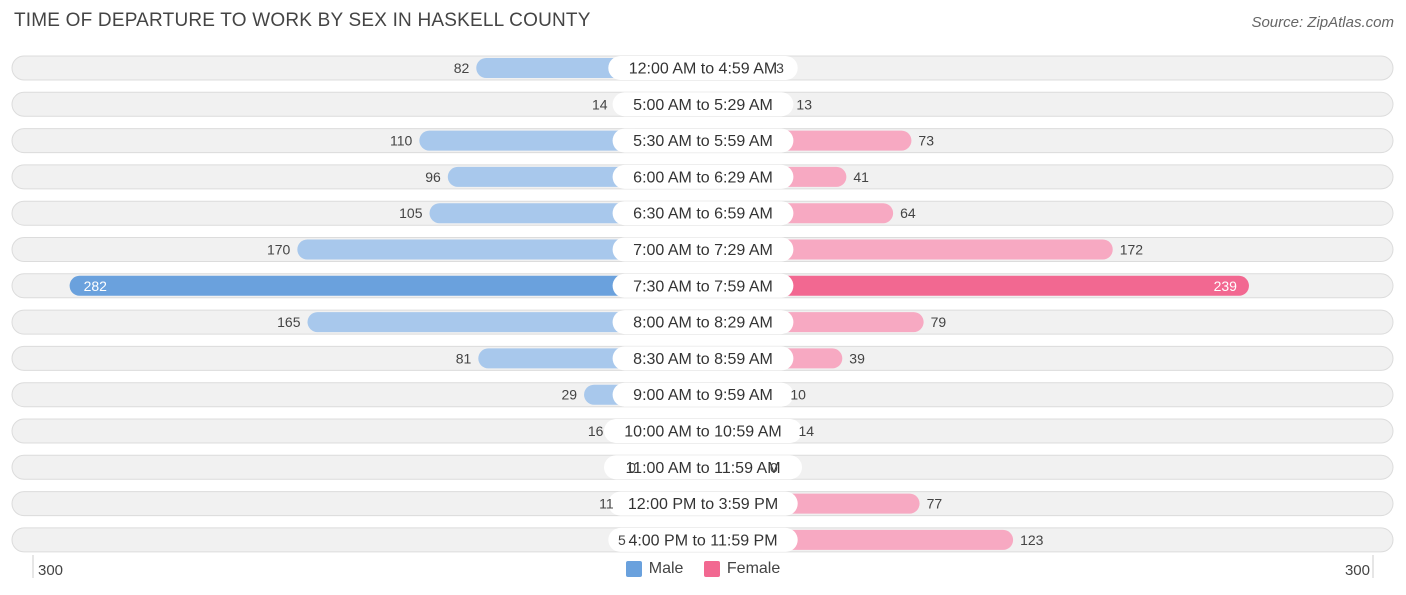 This screenshot has width=1406, height=595. What do you see at coordinates (596, 431) in the screenshot?
I see `value-label-male: 16` at bounding box center [596, 431].